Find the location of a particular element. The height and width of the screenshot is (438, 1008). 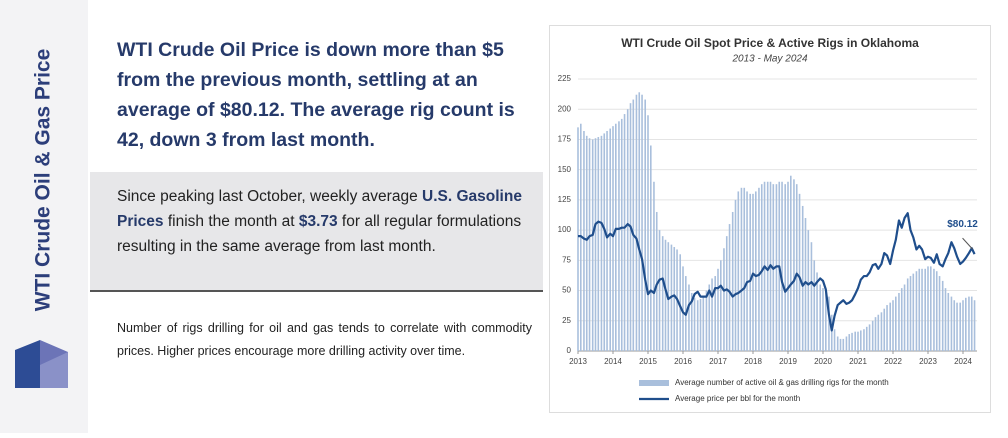

x-tick-label: 2021 is located at coordinates (858, 361).